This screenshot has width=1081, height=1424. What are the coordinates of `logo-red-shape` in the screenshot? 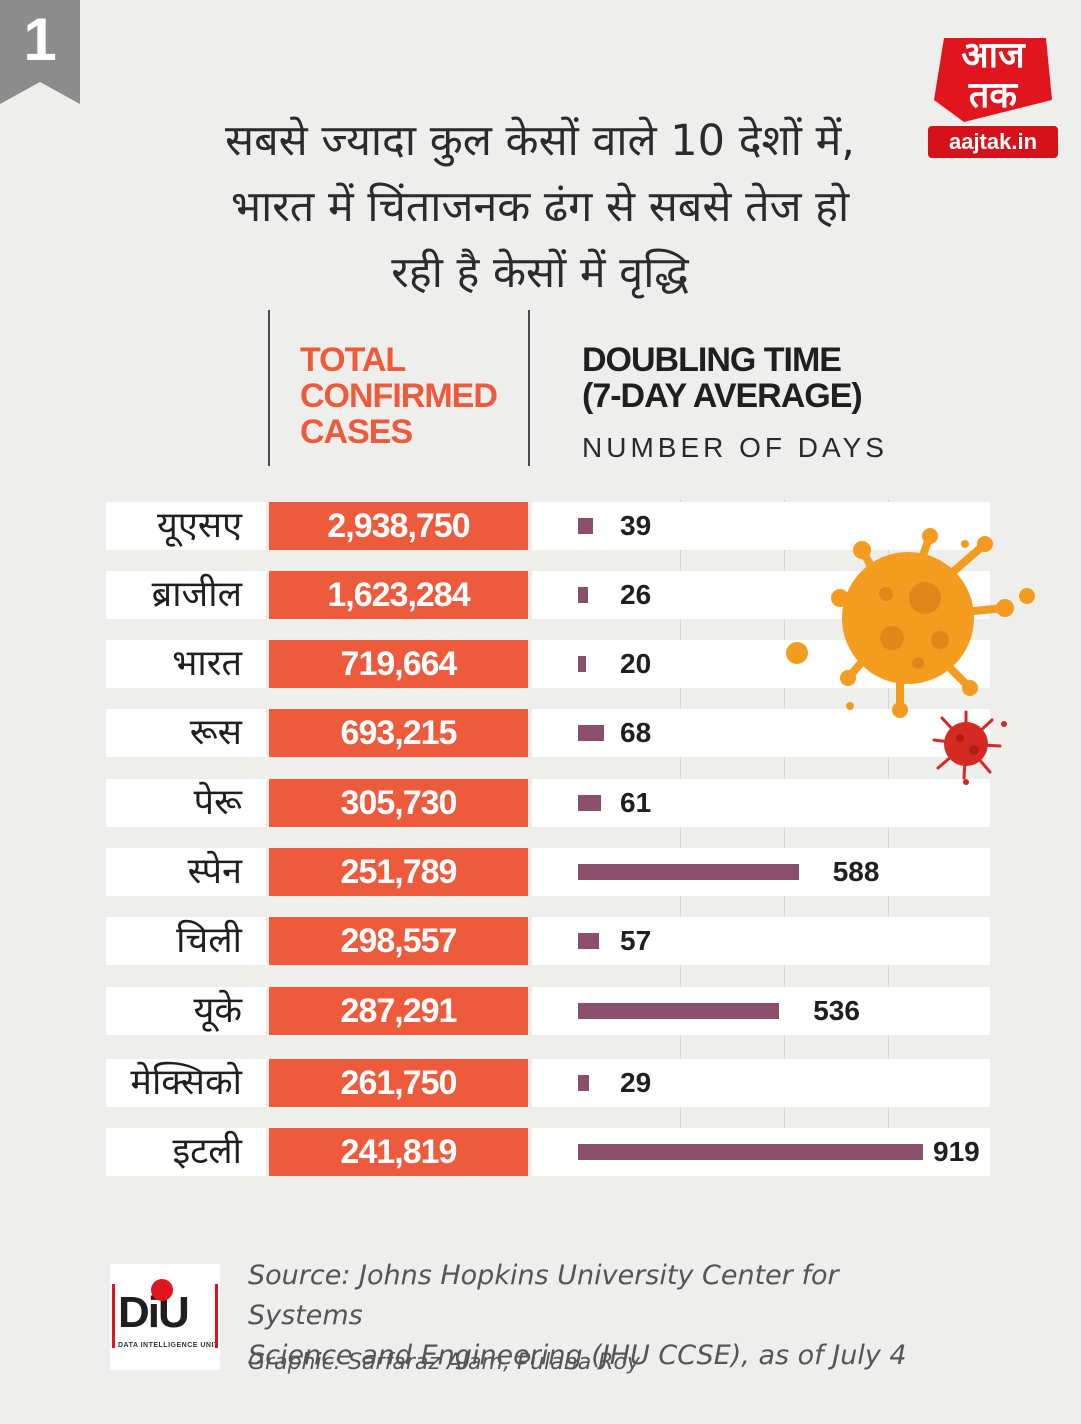 It's located at (993, 80).